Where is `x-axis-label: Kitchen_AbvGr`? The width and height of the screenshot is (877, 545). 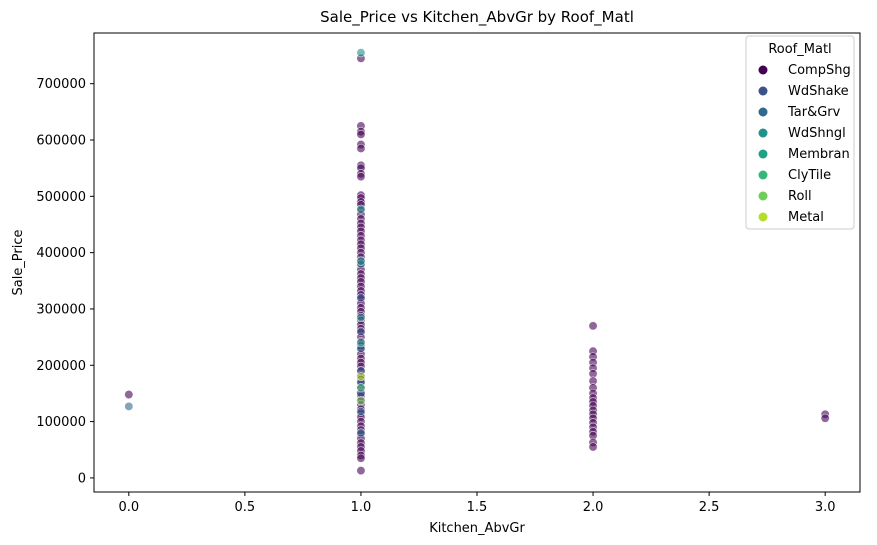
x-axis-label: Kitchen_AbvGr is located at coordinates (477, 528).